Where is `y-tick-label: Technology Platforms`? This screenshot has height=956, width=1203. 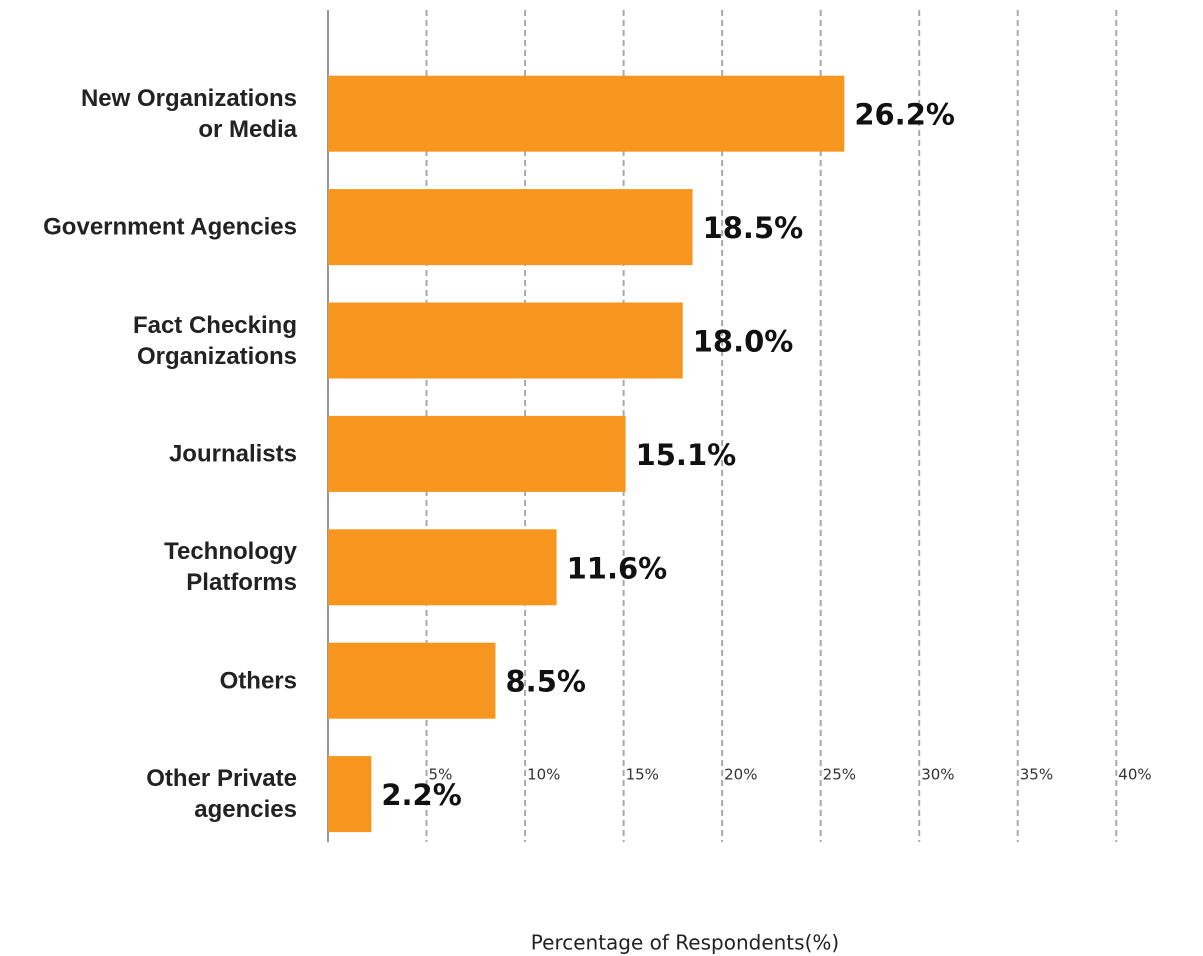
y-tick-label: Technology Platforms is located at coordinates (230, 567).